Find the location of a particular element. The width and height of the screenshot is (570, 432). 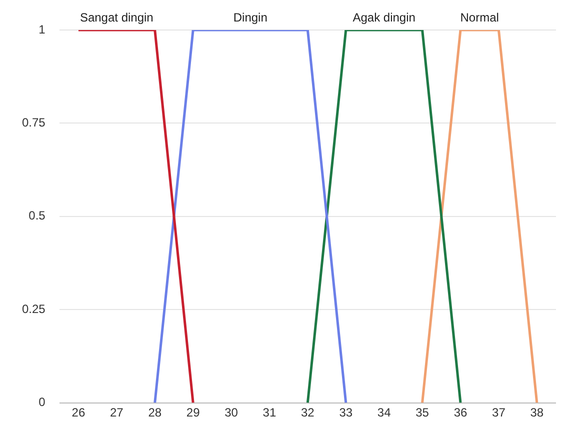

x-tick-label: 30 is located at coordinates (231, 412).